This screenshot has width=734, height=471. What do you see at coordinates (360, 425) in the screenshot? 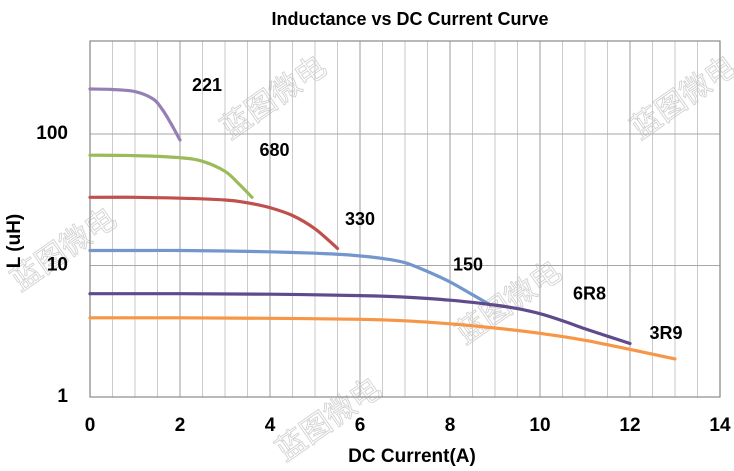
I see `x-tick-label: 6` at bounding box center [360, 425].